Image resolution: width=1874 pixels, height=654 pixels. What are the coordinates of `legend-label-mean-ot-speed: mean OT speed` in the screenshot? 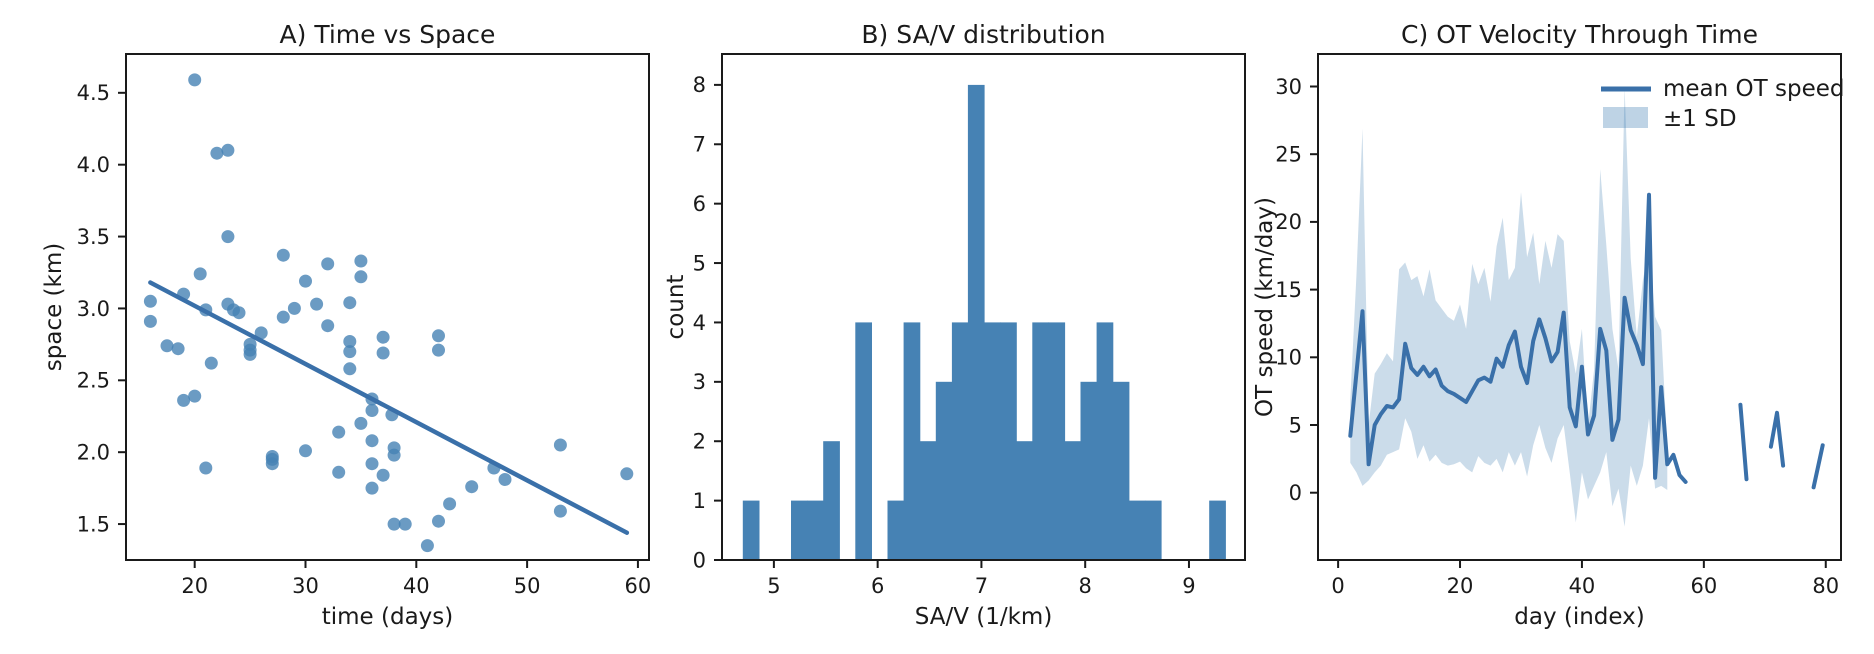 It's located at (1754, 89).